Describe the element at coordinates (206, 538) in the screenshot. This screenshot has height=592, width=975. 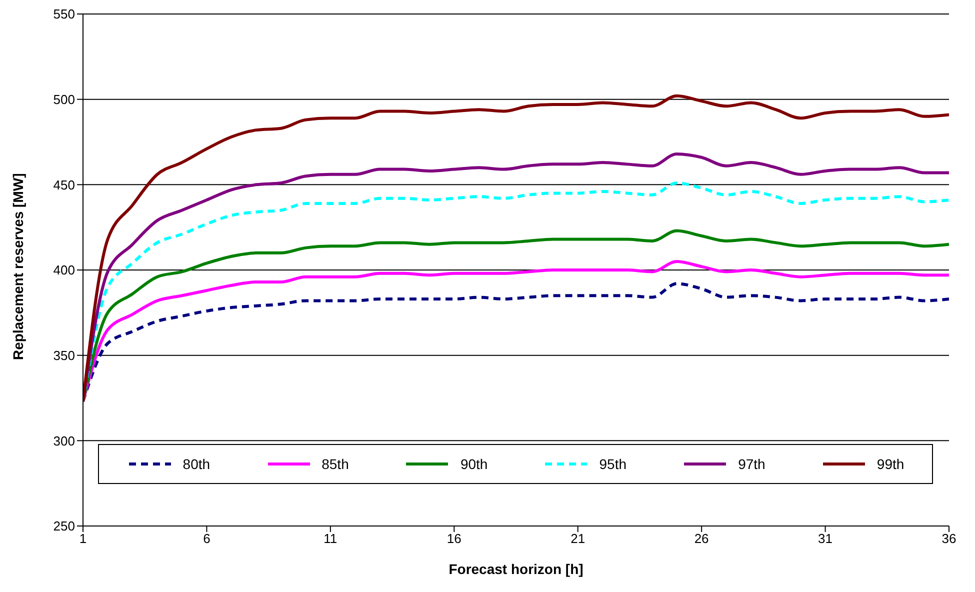
I see `x-tick-label: 6` at that location.